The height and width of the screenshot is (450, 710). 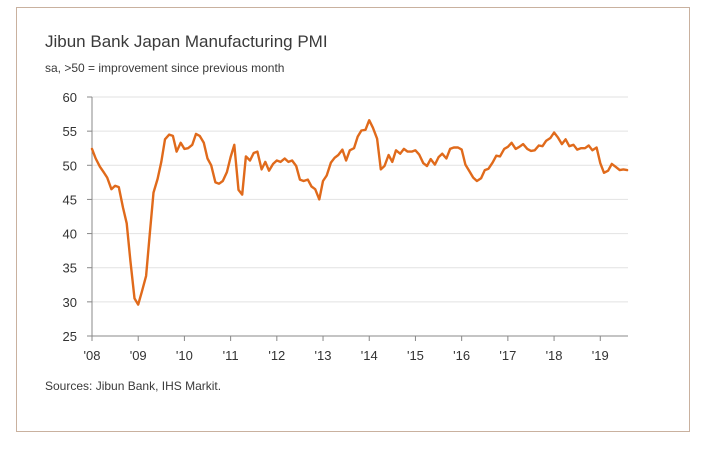 I want to click on y-tick-label: 25, so click(x=70, y=336).